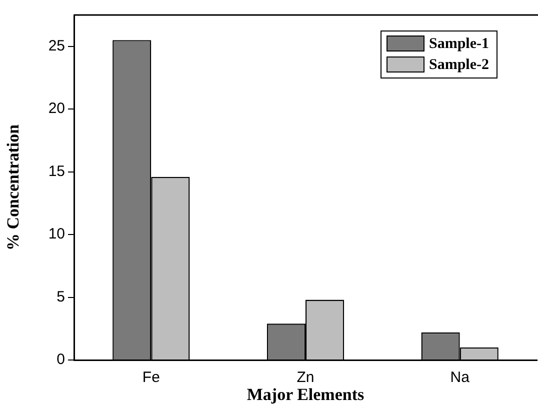  I want to click on y-axis-title: % Concentration, so click(13, 187).